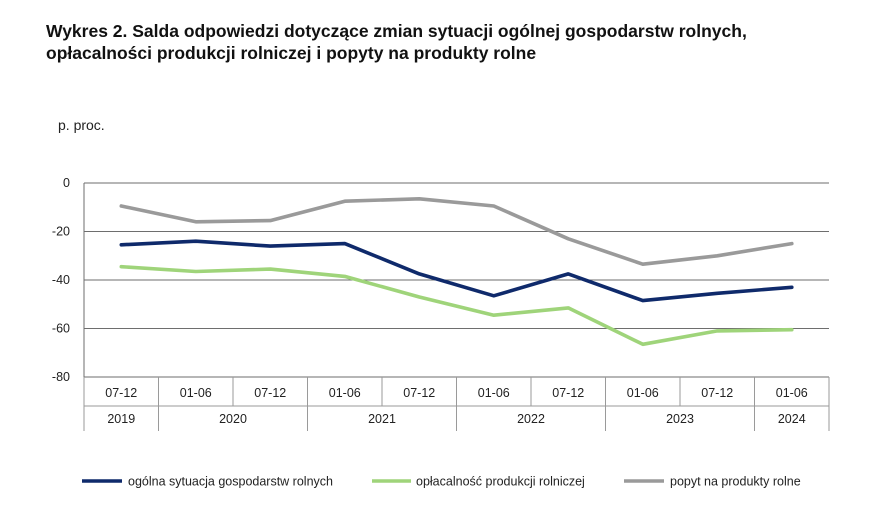  I want to click on legend-label: opłacalność produkcji rolniczej, so click(500, 482).